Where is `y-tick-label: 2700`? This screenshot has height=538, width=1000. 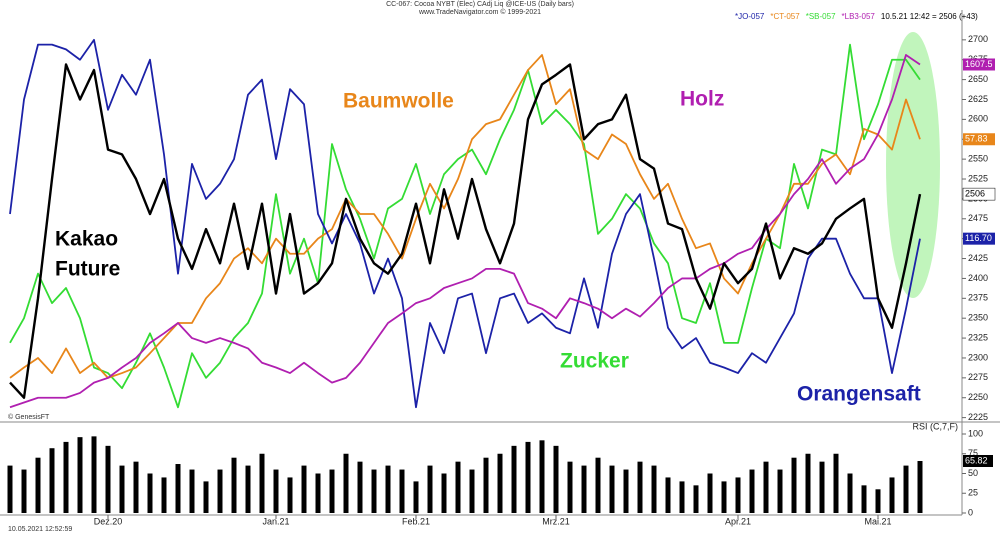
y-tick-label: 2700 is located at coordinates (978, 39).